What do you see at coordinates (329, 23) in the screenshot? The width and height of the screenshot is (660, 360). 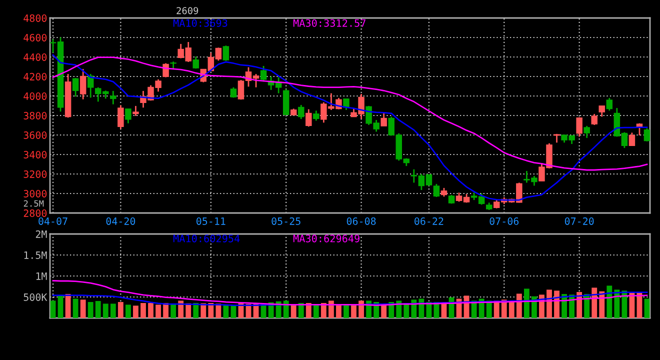 I see `text: MA30:3312.57` at bounding box center [329, 23].